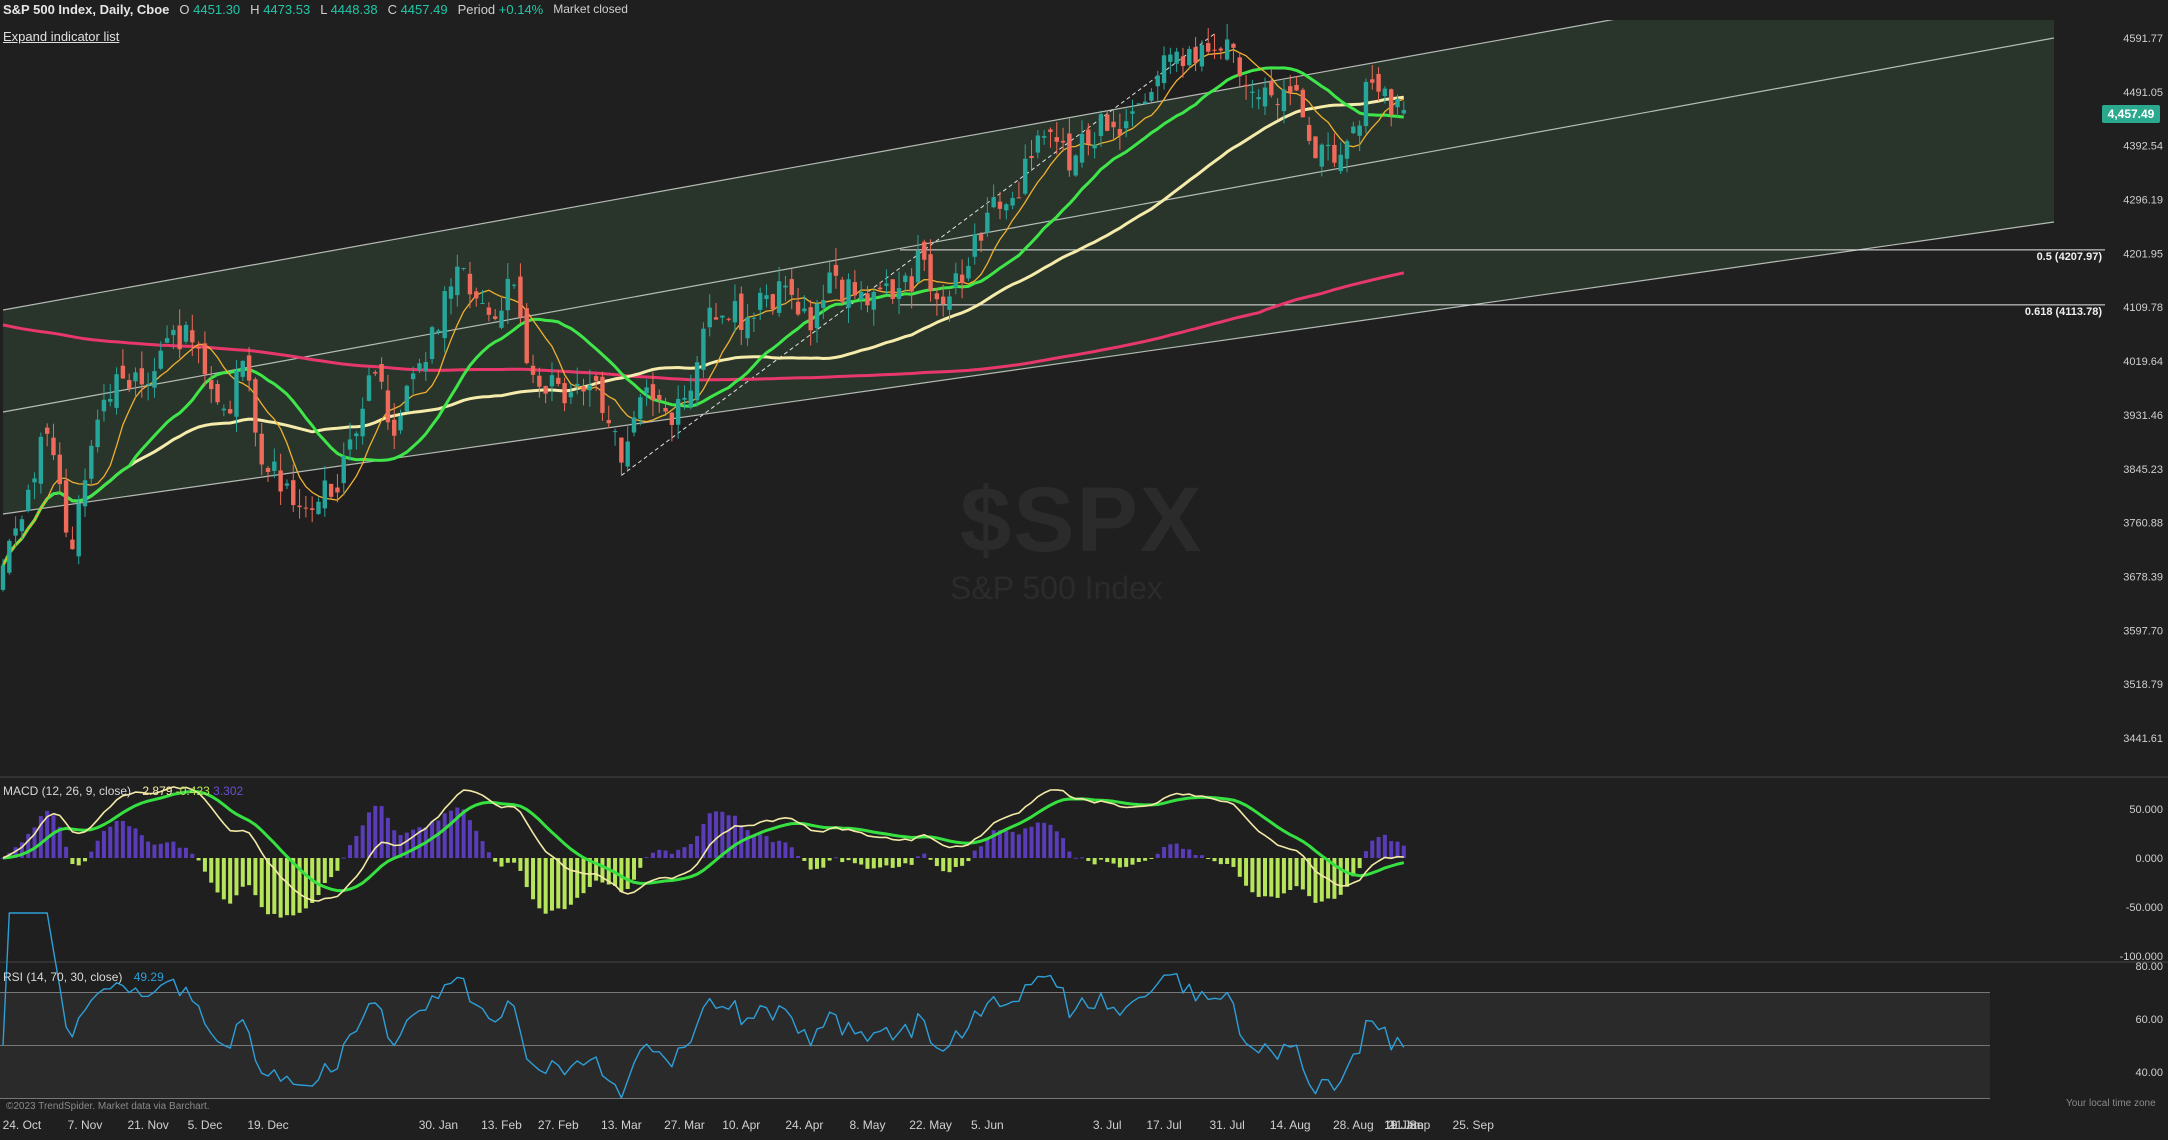 The height and width of the screenshot is (1140, 2168). I want to click on header-mask, so click(1084, 10).